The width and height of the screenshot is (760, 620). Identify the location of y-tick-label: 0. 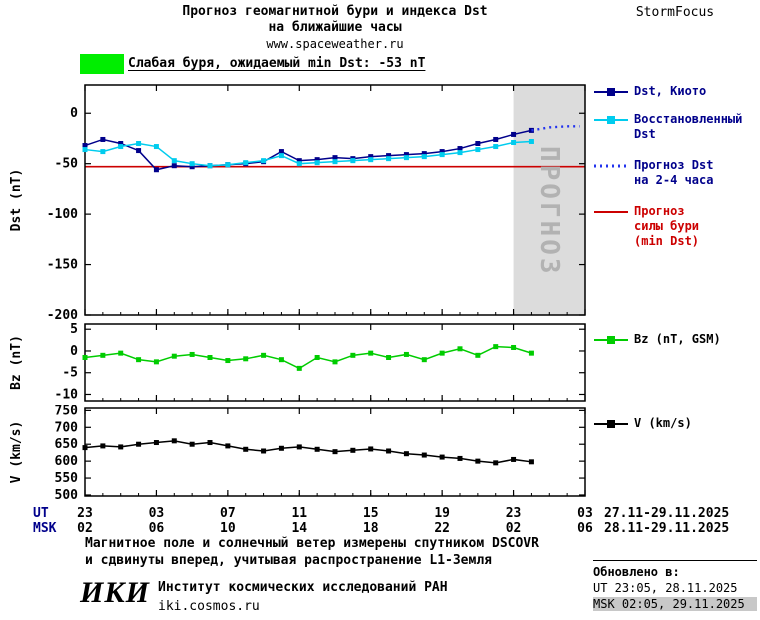
(74, 351).